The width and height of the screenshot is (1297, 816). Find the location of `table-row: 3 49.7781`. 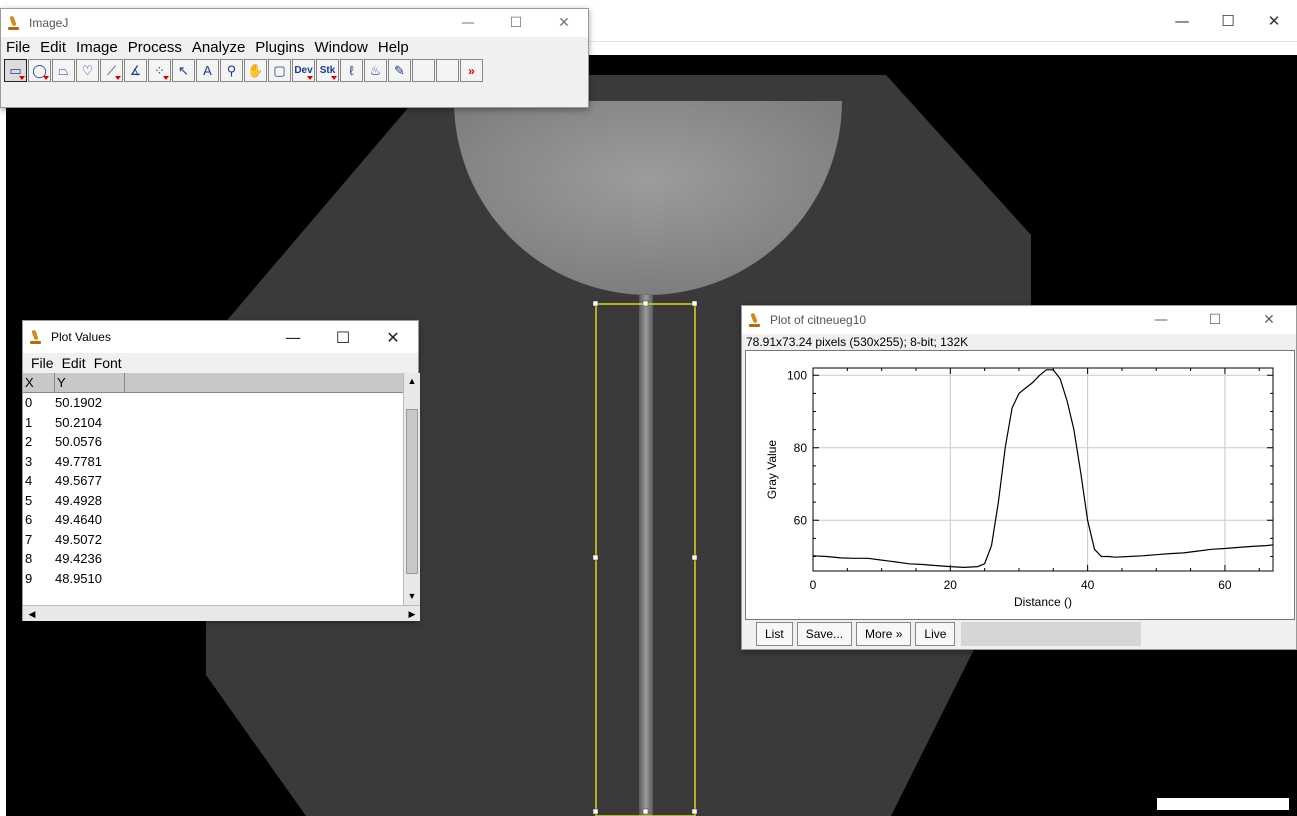

table-row: 3 49.7781 is located at coordinates (213, 462).